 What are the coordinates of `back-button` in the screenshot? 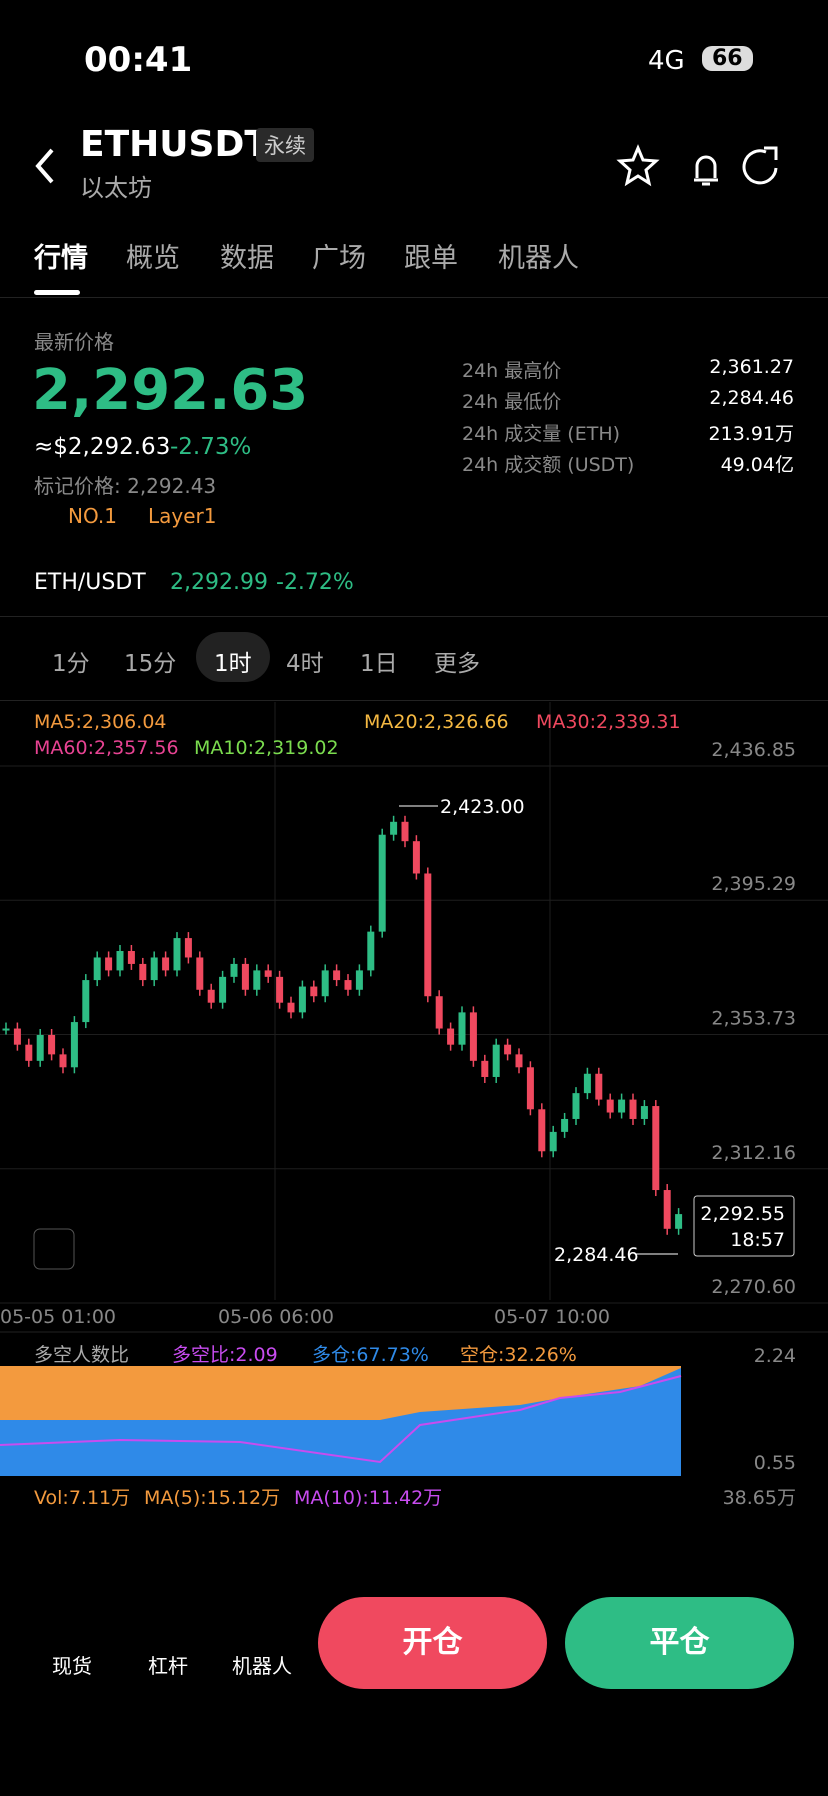 It's located at (46, 166).